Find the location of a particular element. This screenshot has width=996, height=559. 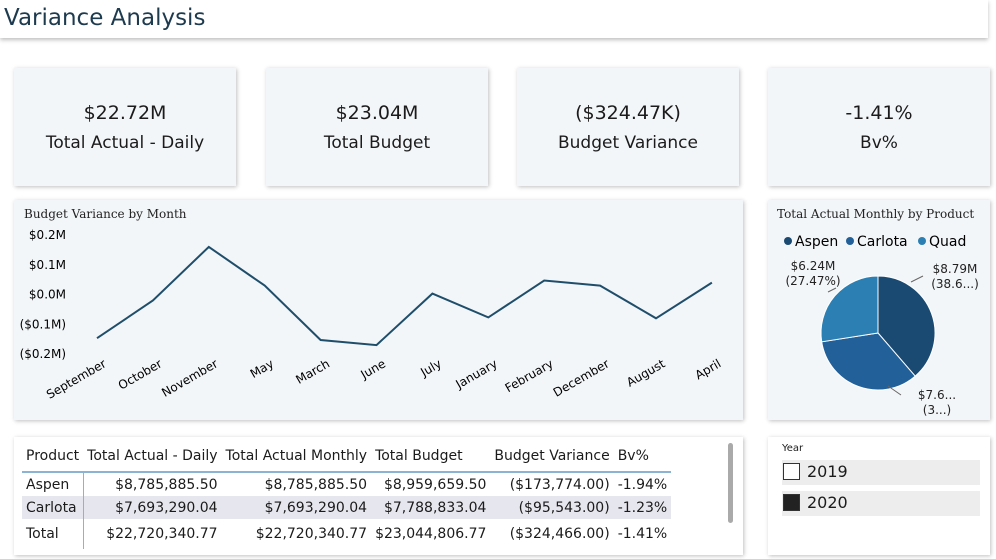

kpi-card: $23.04M Total Budget is located at coordinates (377, 127).